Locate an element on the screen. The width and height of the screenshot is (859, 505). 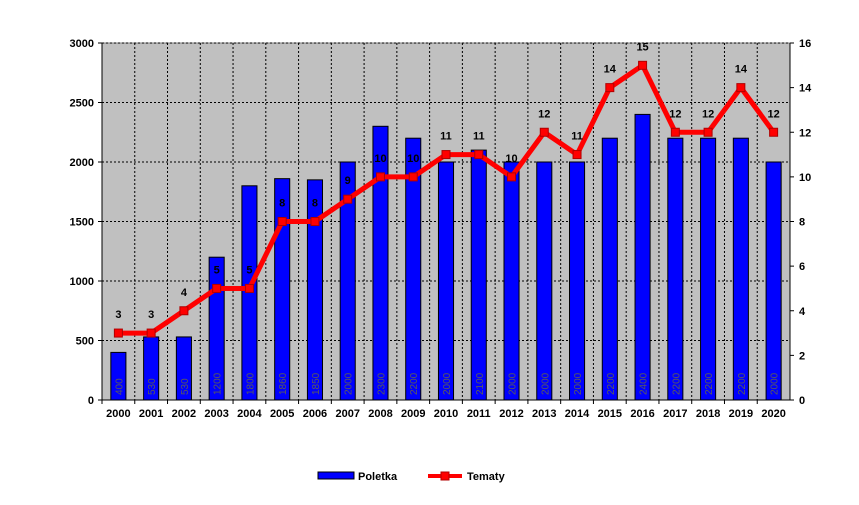
y-left-tick-label: 1000 is located at coordinates (82, 282).